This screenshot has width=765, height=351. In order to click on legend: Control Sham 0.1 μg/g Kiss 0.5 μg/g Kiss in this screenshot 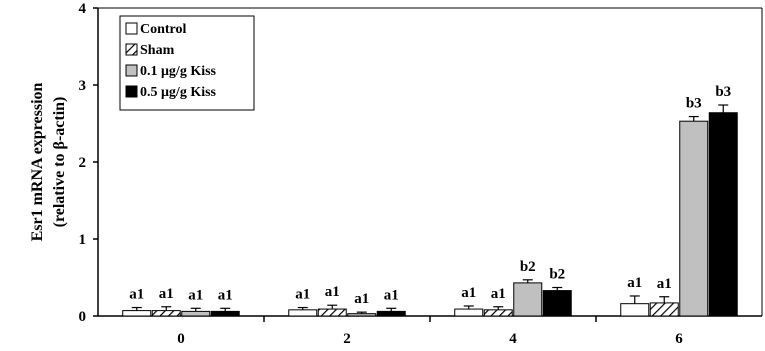, I will do `click(187, 63)`.